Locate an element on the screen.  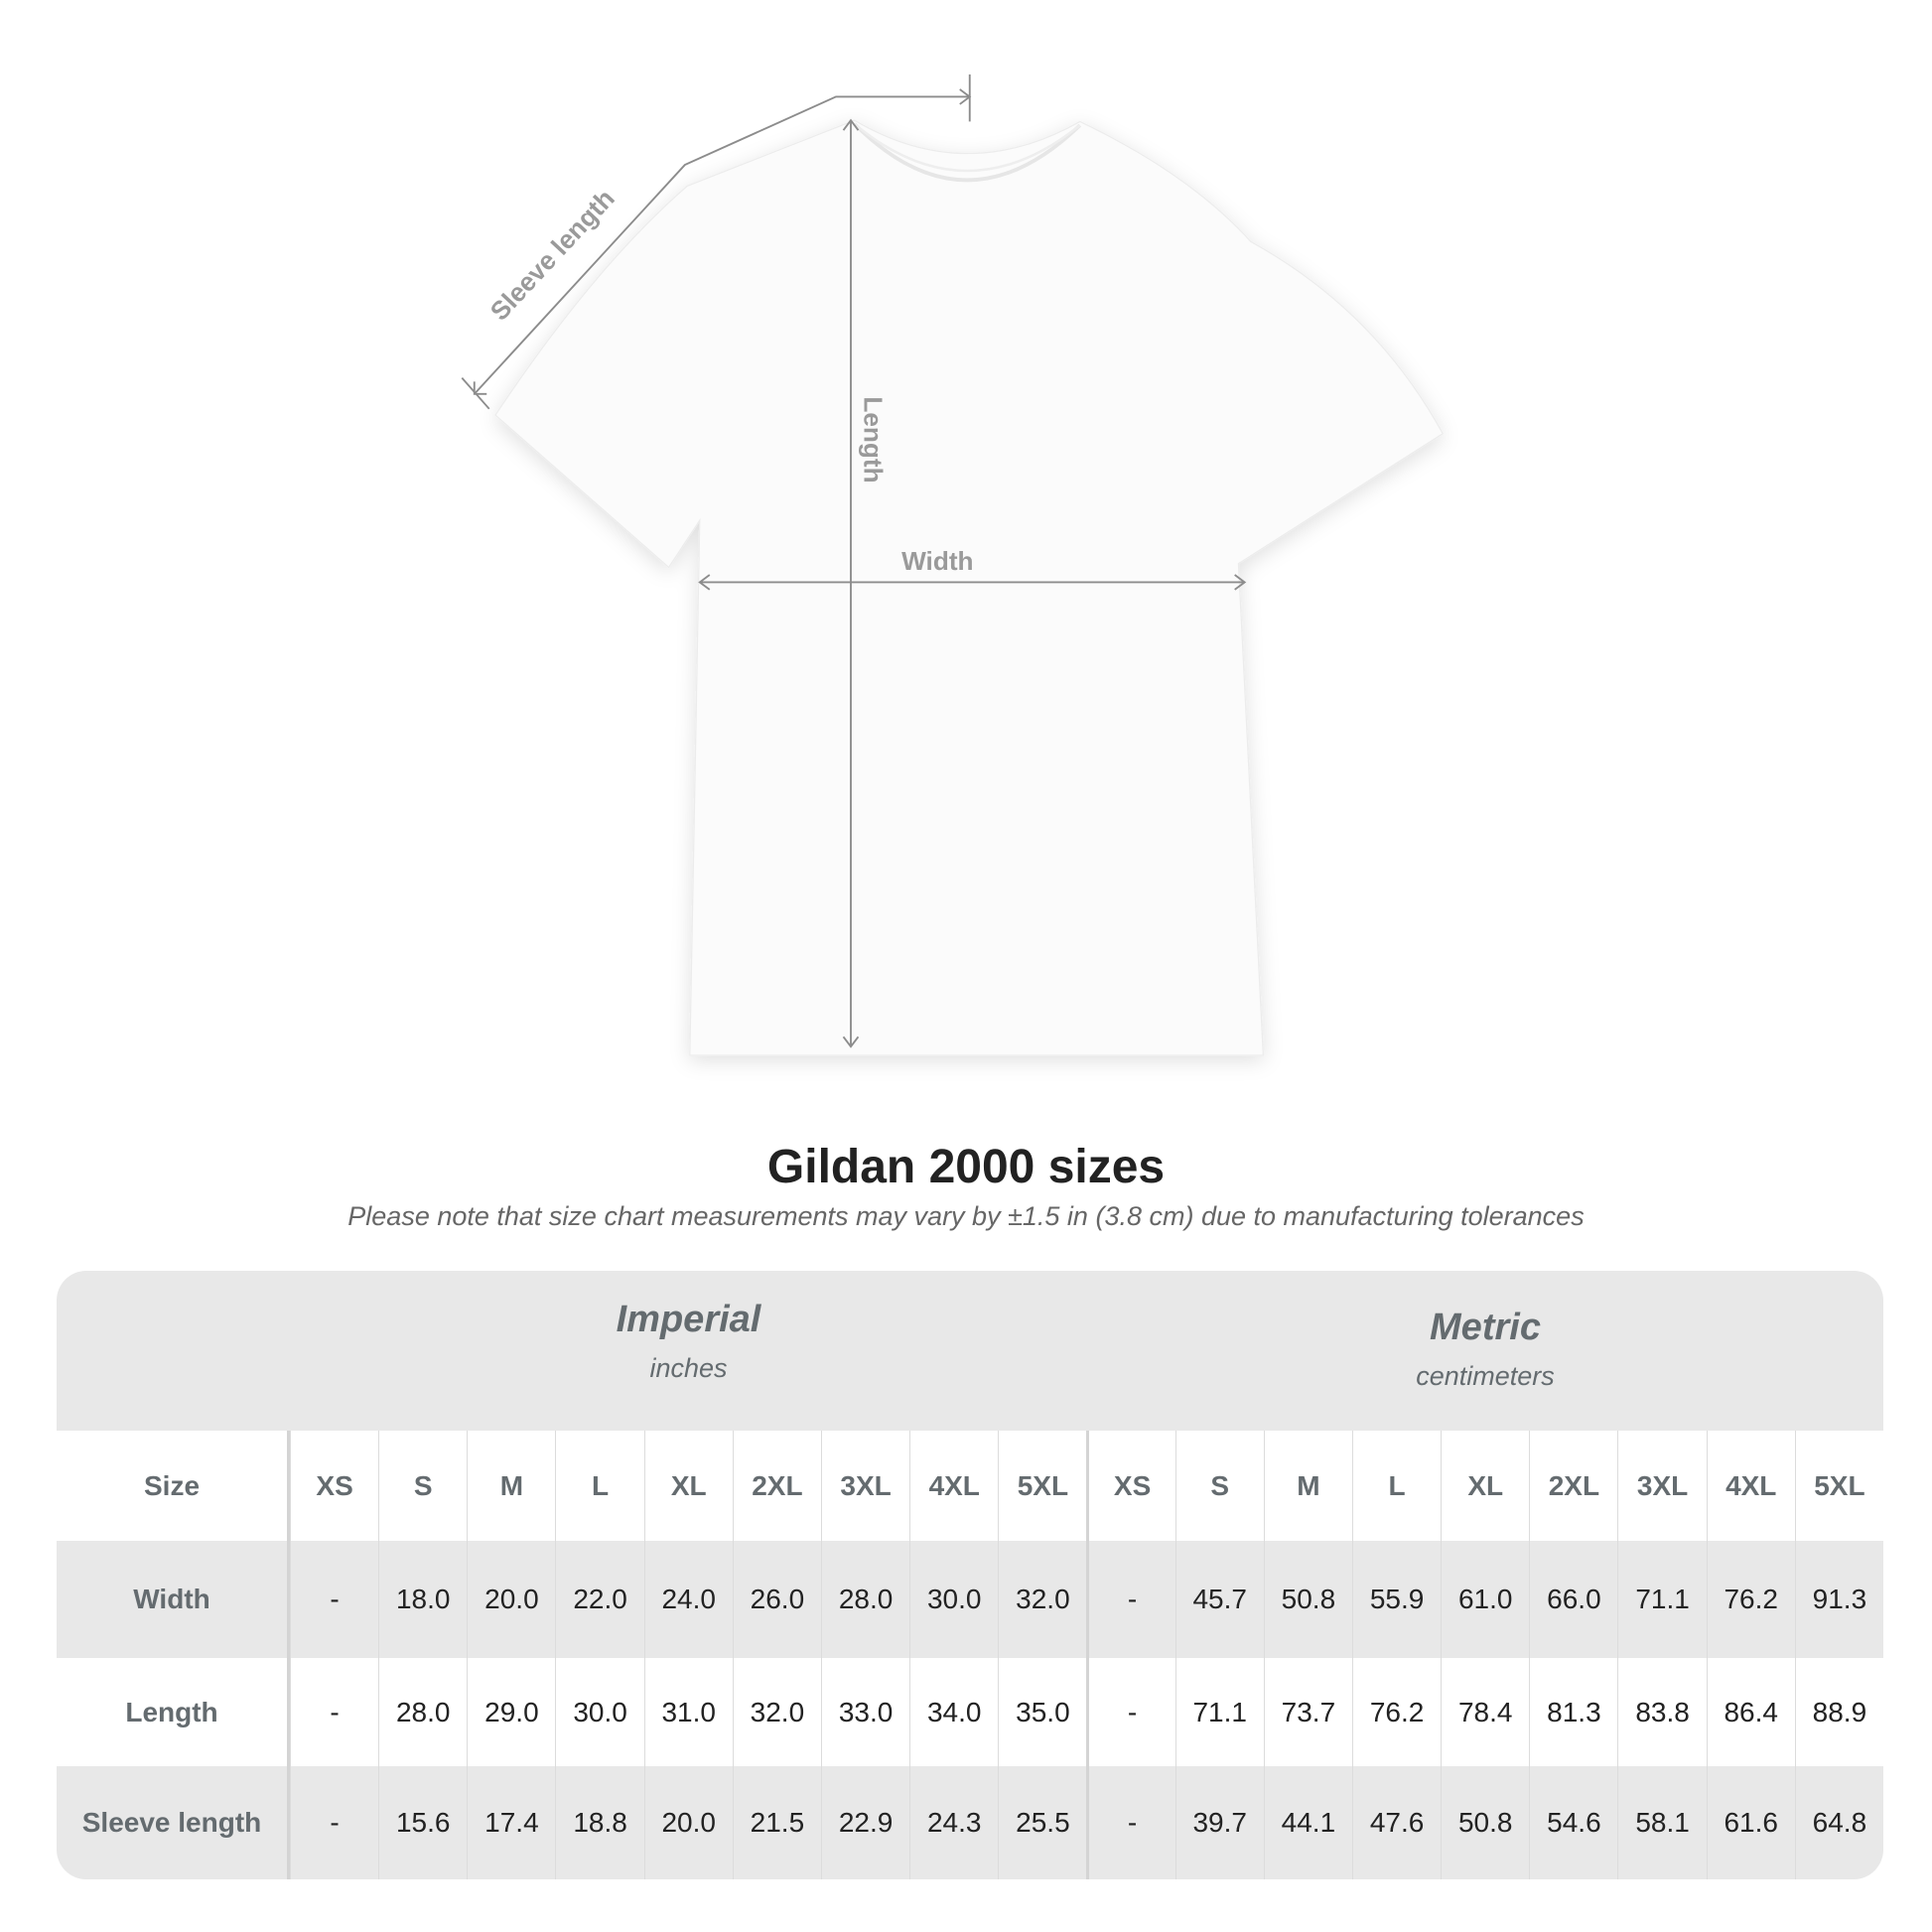
metric-title: Metric is located at coordinates (1486, 1327).